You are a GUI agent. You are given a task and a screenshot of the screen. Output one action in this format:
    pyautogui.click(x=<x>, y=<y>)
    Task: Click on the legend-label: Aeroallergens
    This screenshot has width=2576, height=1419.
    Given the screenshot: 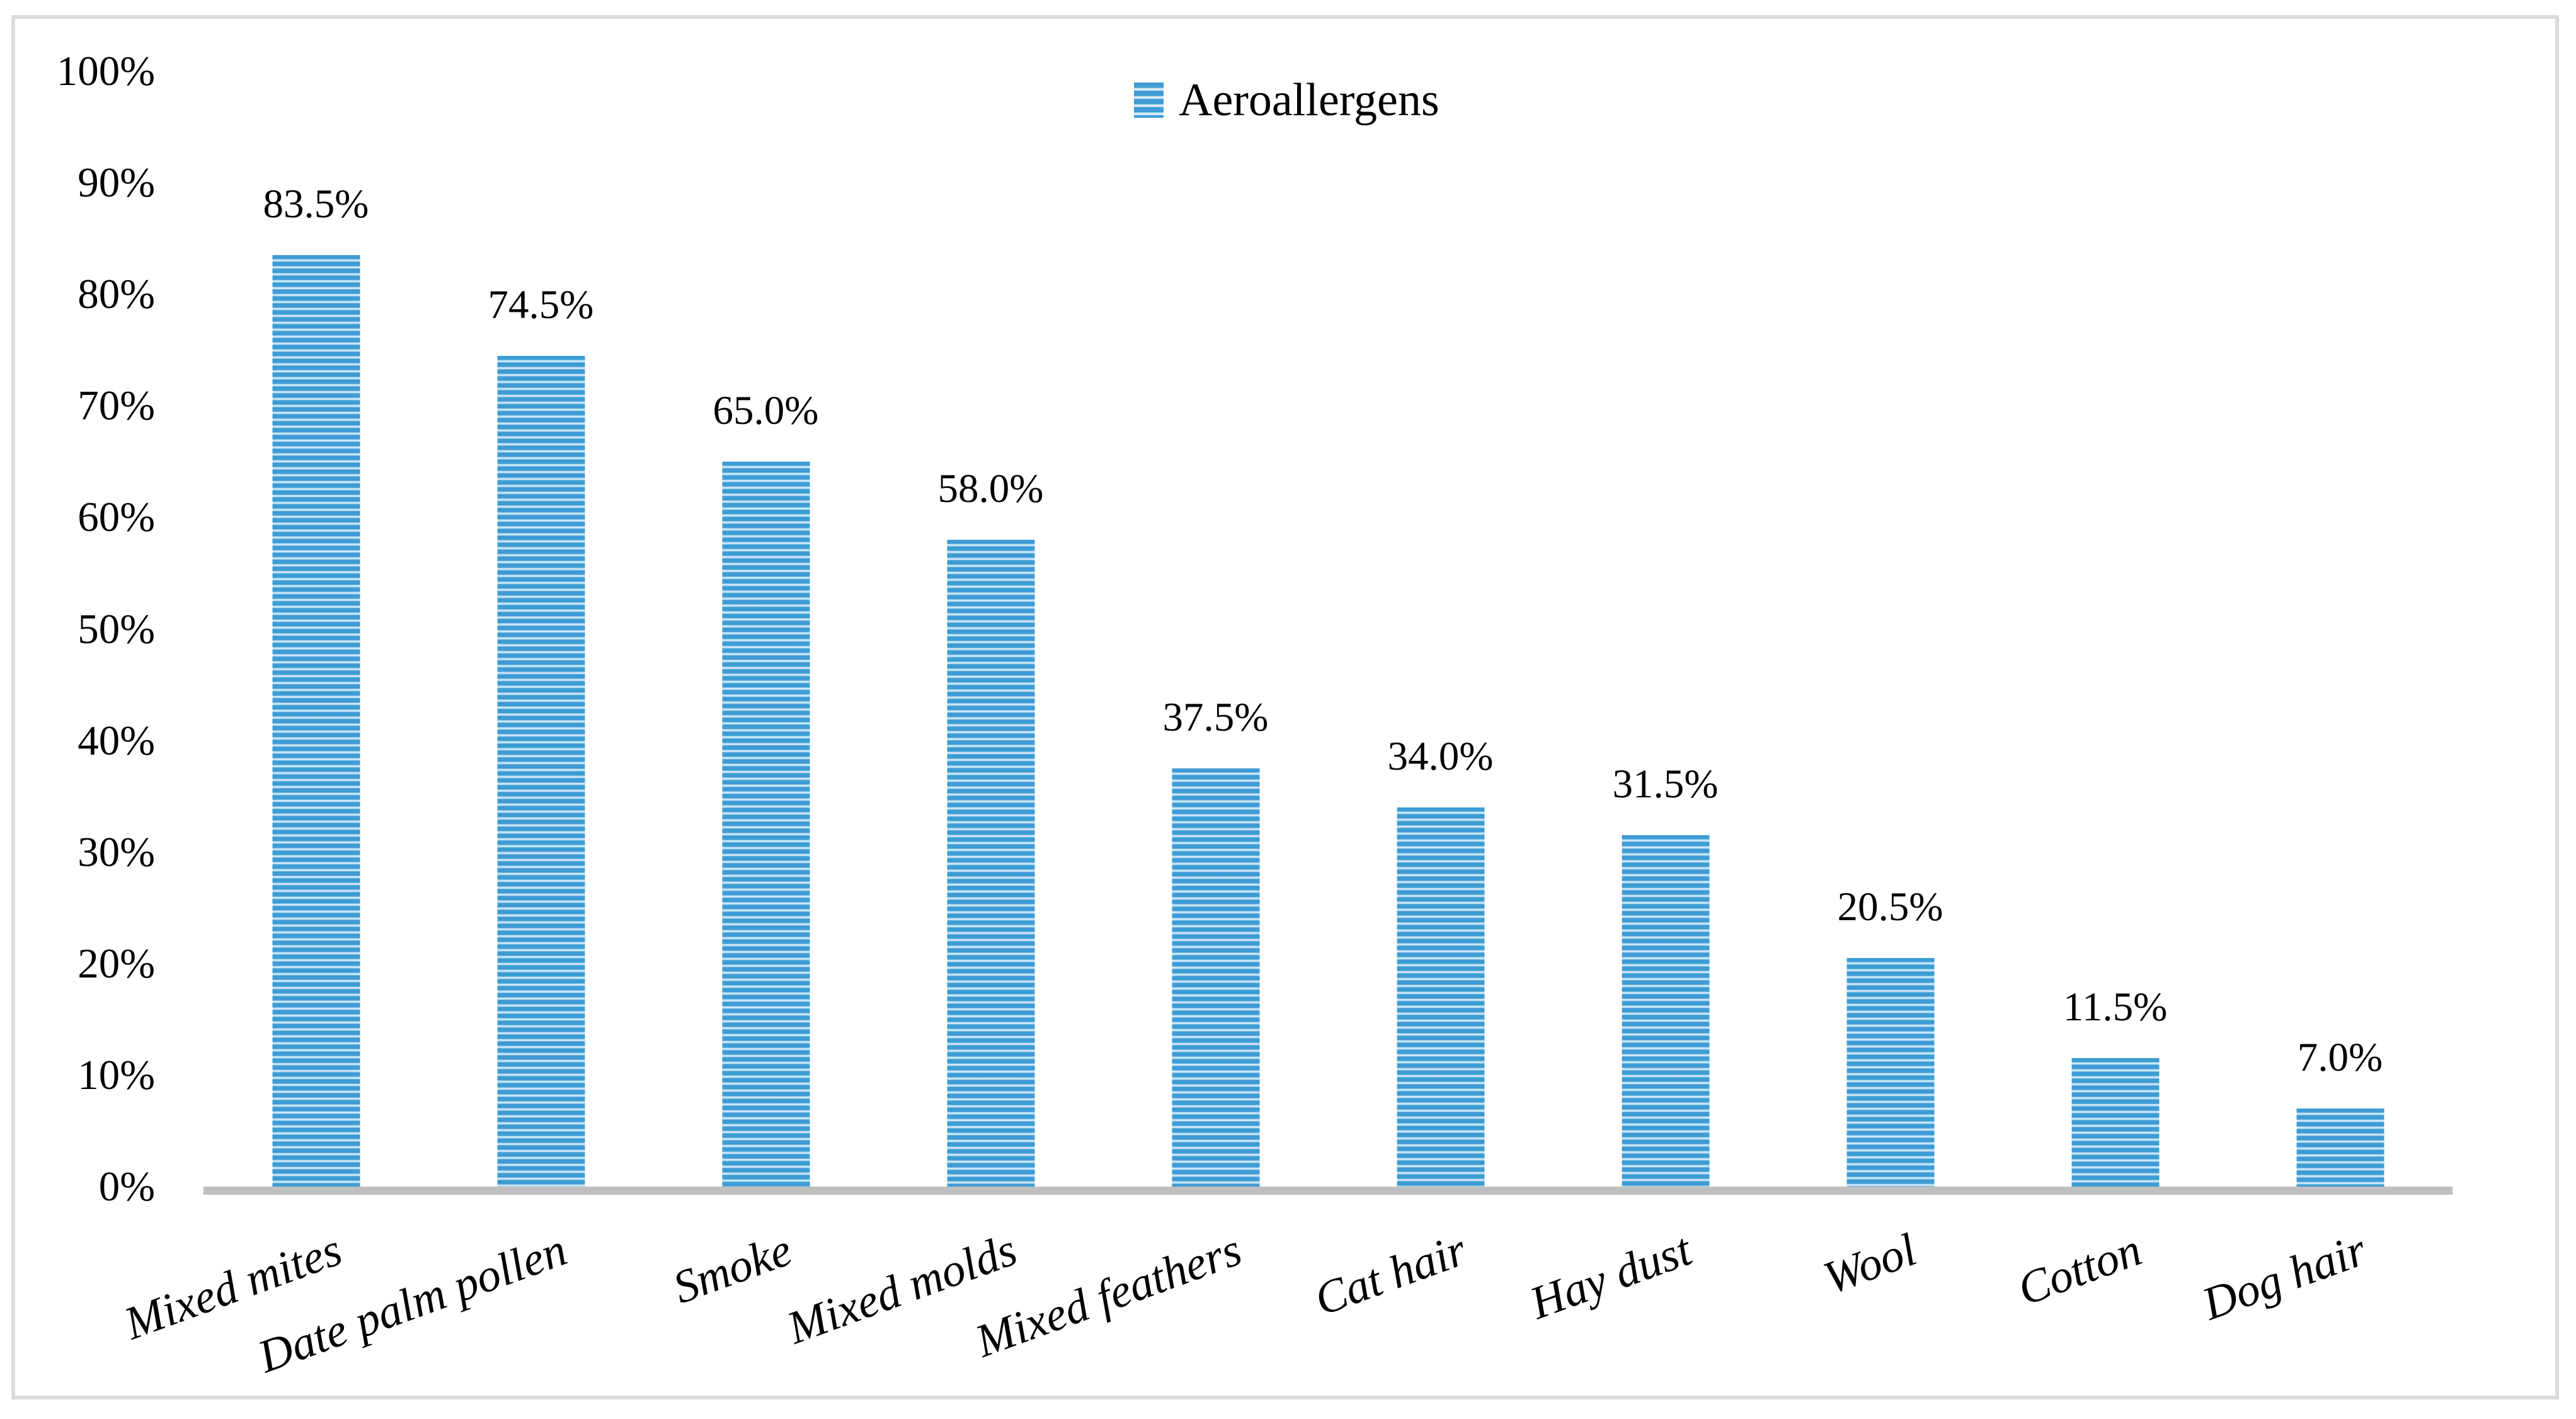 What is the action you would take?
    pyautogui.click(x=1309, y=100)
    